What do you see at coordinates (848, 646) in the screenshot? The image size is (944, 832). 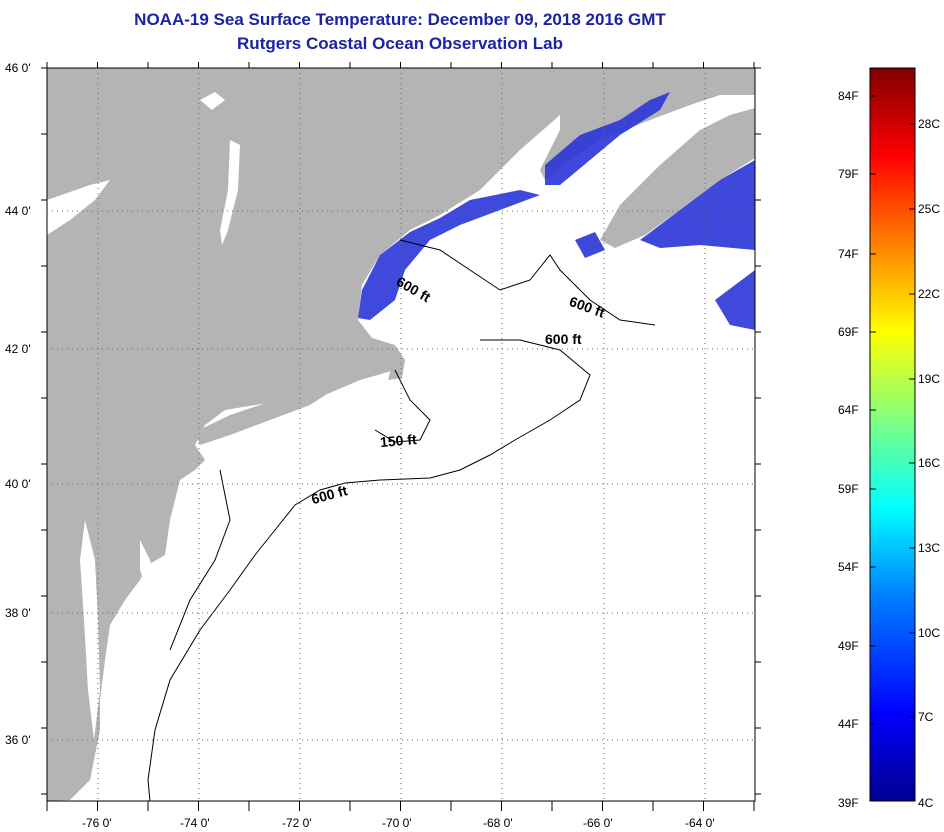 I see `cb-f-49: 49F` at bounding box center [848, 646].